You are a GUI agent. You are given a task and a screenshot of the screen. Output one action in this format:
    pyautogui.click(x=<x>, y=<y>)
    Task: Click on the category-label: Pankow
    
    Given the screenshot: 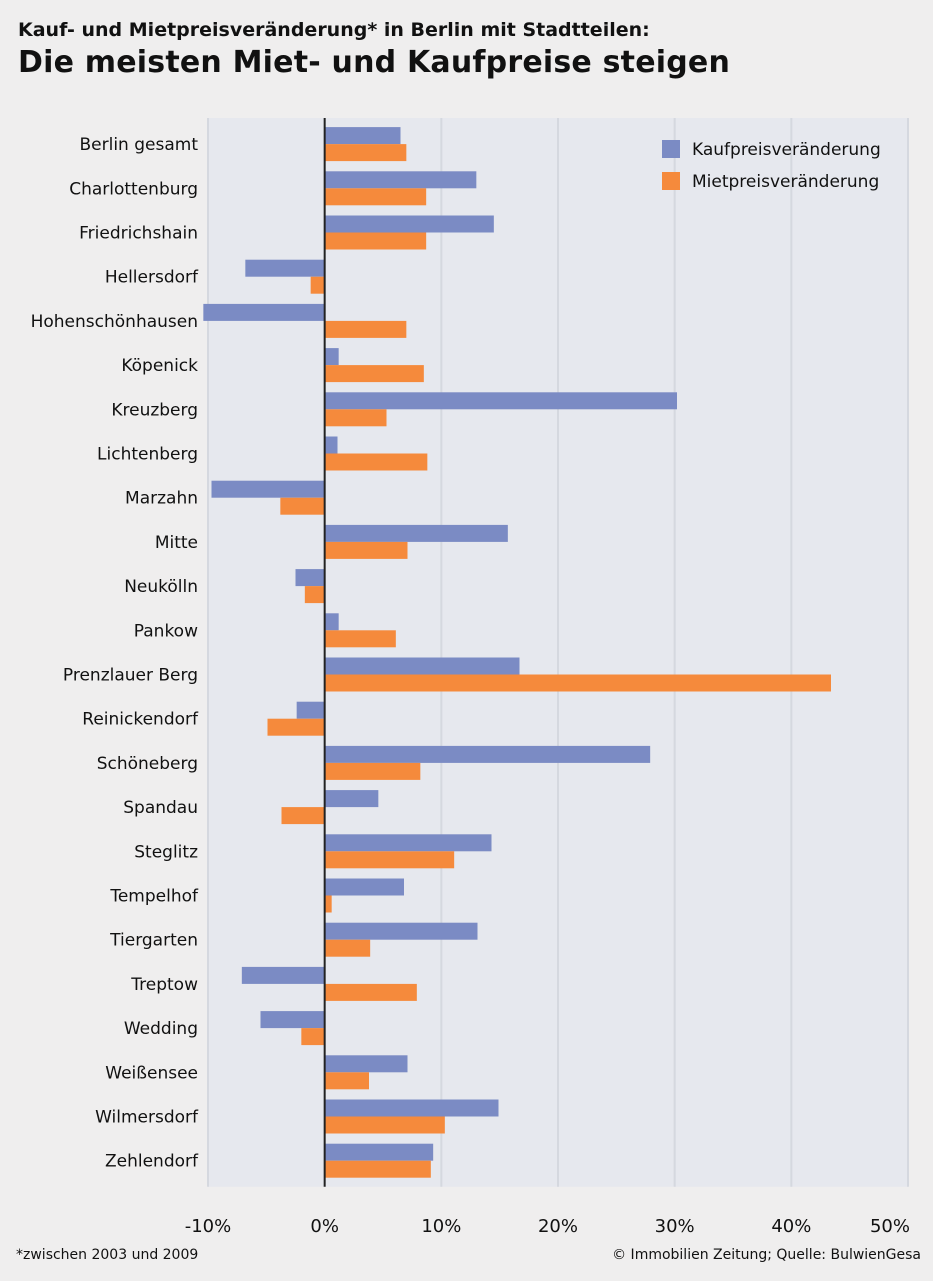 What is the action you would take?
    pyautogui.click(x=166, y=631)
    